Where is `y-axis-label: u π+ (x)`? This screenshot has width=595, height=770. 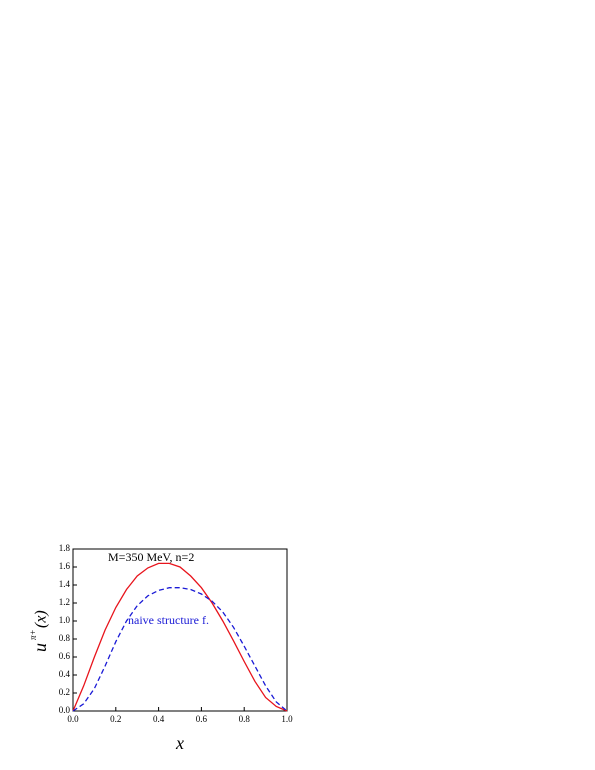
y-axis-label: u π+ (x) is located at coordinates (39, 631).